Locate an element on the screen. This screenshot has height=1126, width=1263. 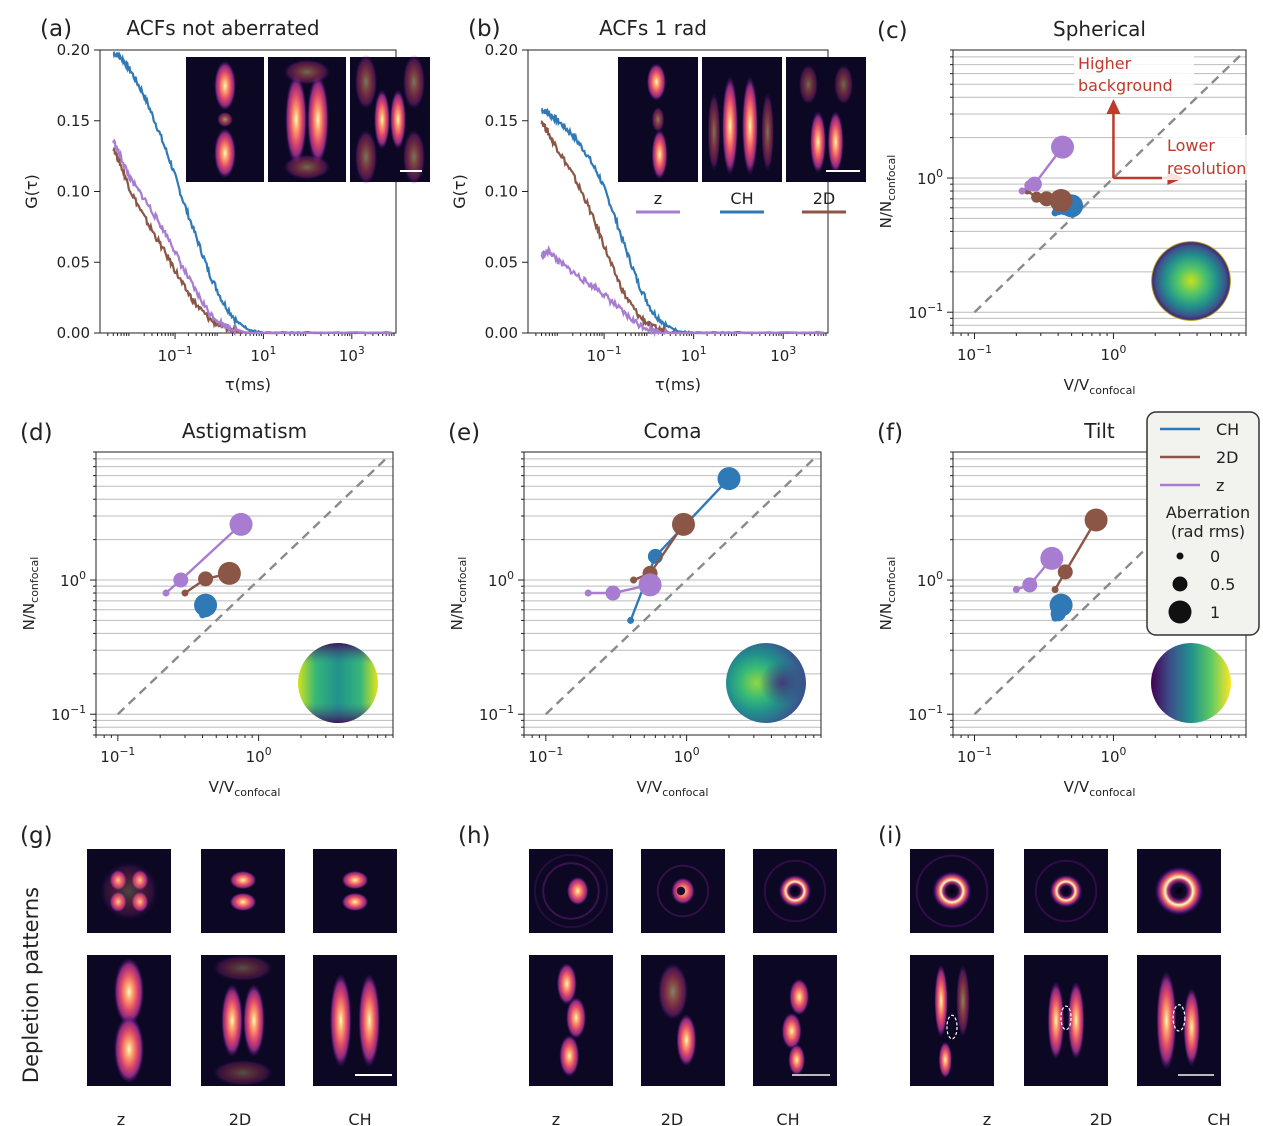
annotation-text: background is located at coordinates (1125, 85).